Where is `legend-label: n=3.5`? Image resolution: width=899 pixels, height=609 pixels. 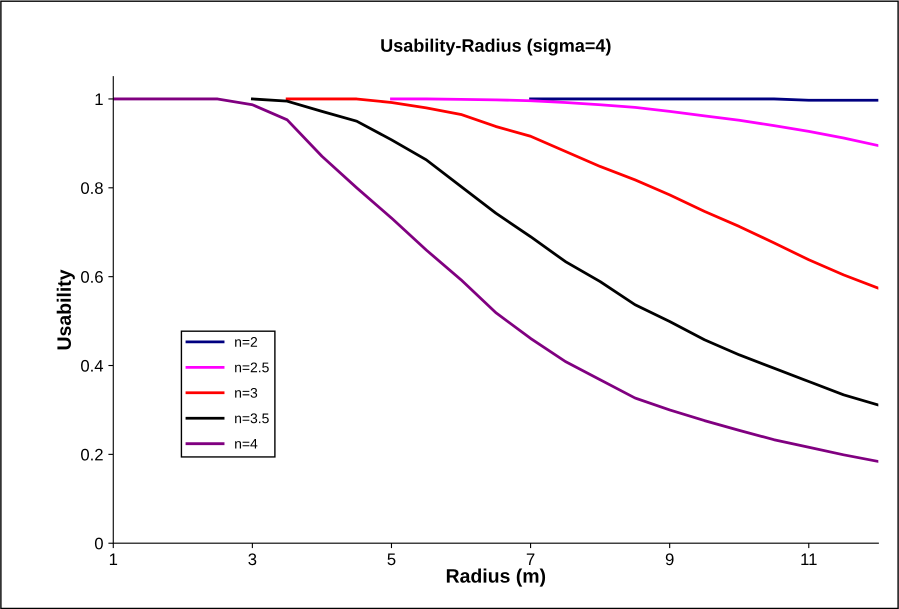
legend-label: n=3.5 is located at coordinates (252, 418).